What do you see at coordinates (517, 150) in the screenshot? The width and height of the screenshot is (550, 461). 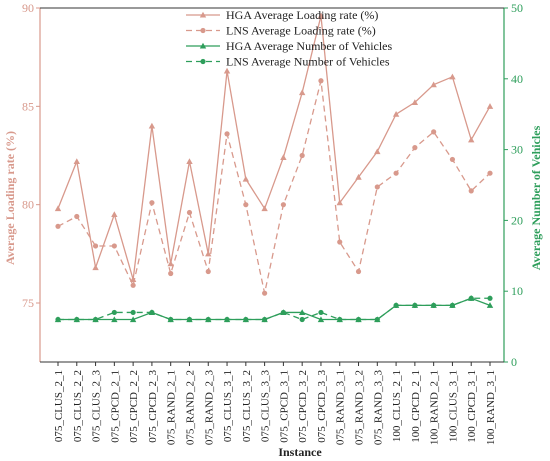 I see `y-right-tick-label: 30` at bounding box center [517, 150].